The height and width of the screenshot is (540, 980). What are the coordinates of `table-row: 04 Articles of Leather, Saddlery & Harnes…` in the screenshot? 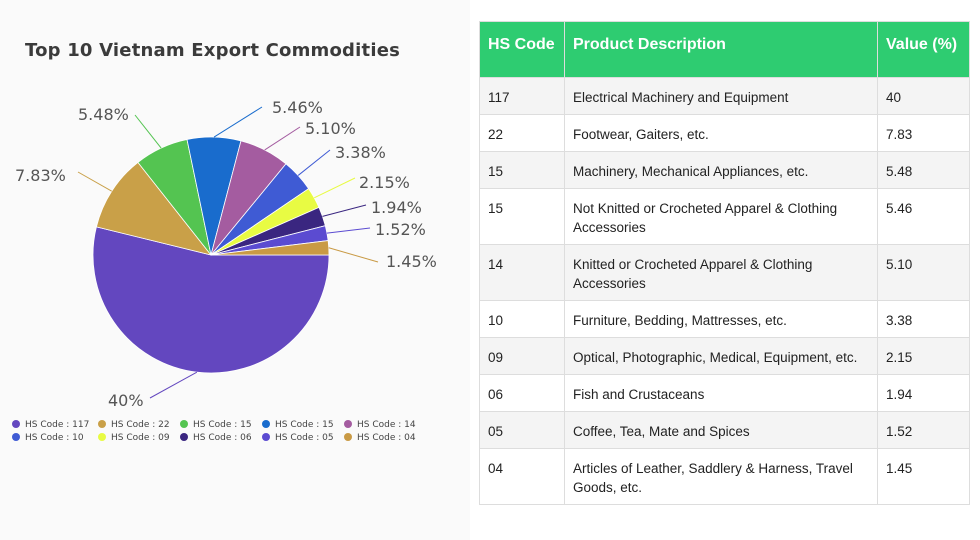 It's located at (724, 476).